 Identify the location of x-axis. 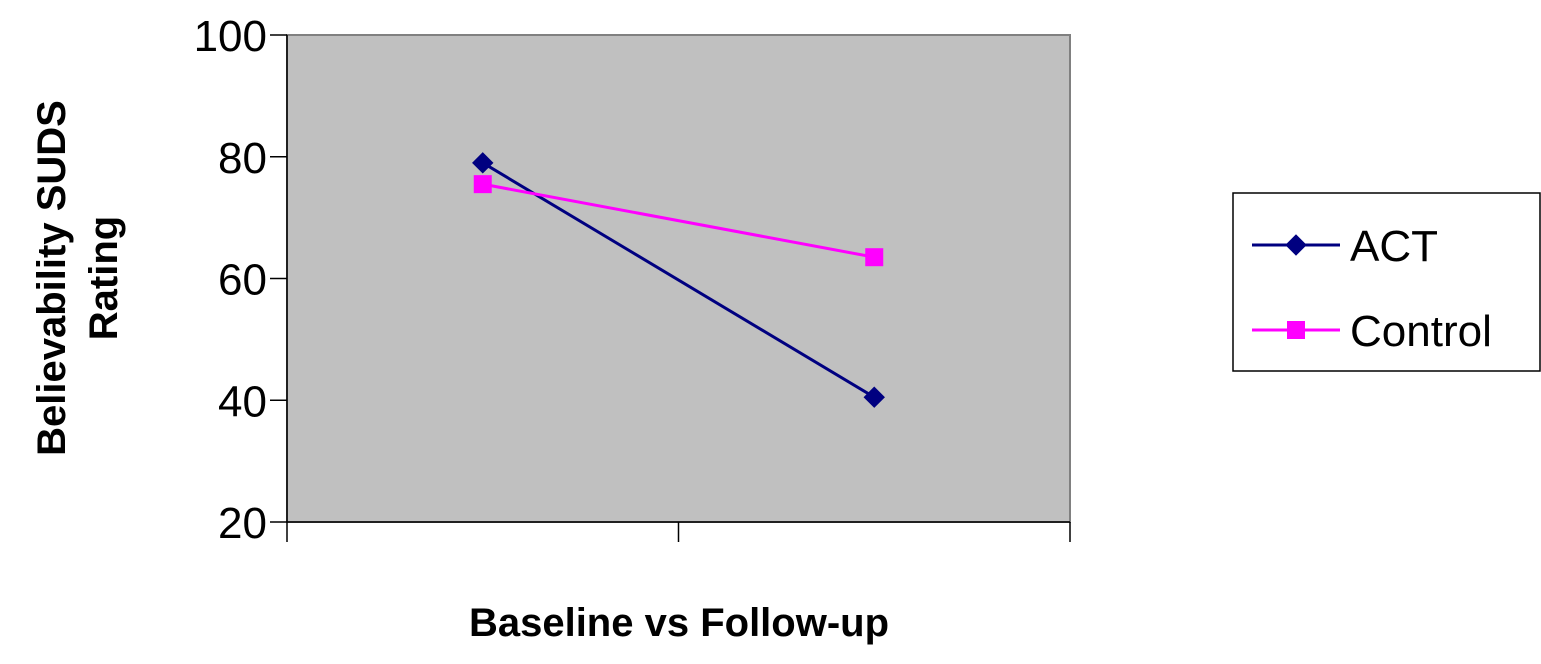
(678, 531).